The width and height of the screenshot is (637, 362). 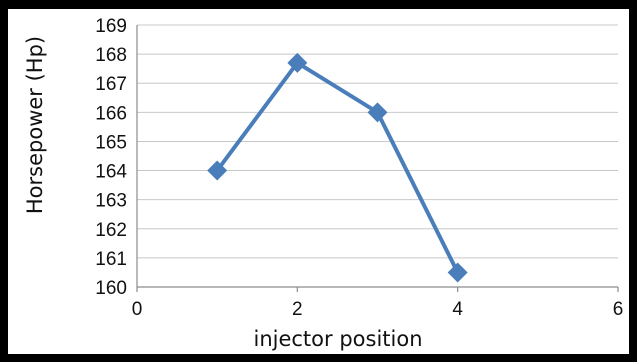 What do you see at coordinates (111, 201) in the screenshot?
I see `y-tick-label: 163` at bounding box center [111, 201].